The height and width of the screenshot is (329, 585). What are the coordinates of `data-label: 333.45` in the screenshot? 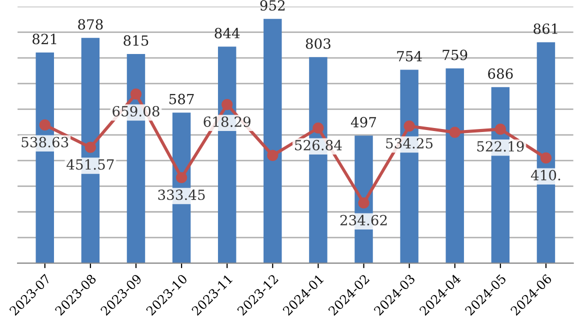 It's located at (181, 195).